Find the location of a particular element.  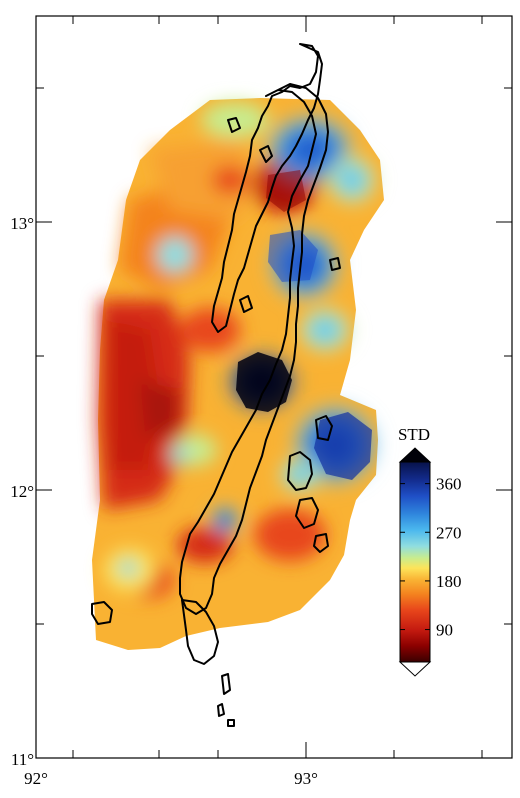

colorbar-title: STD is located at coordinates (414, 434).